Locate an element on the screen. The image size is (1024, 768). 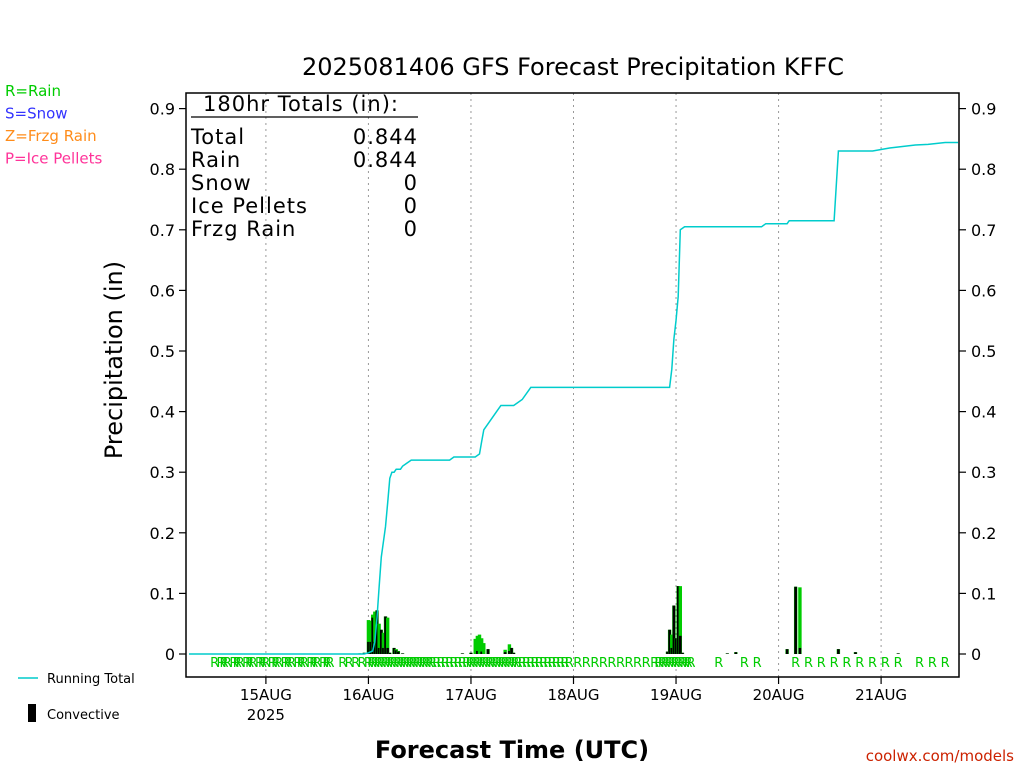
x-tick-label-0: 15AUG is located at coordinates (266, 695).